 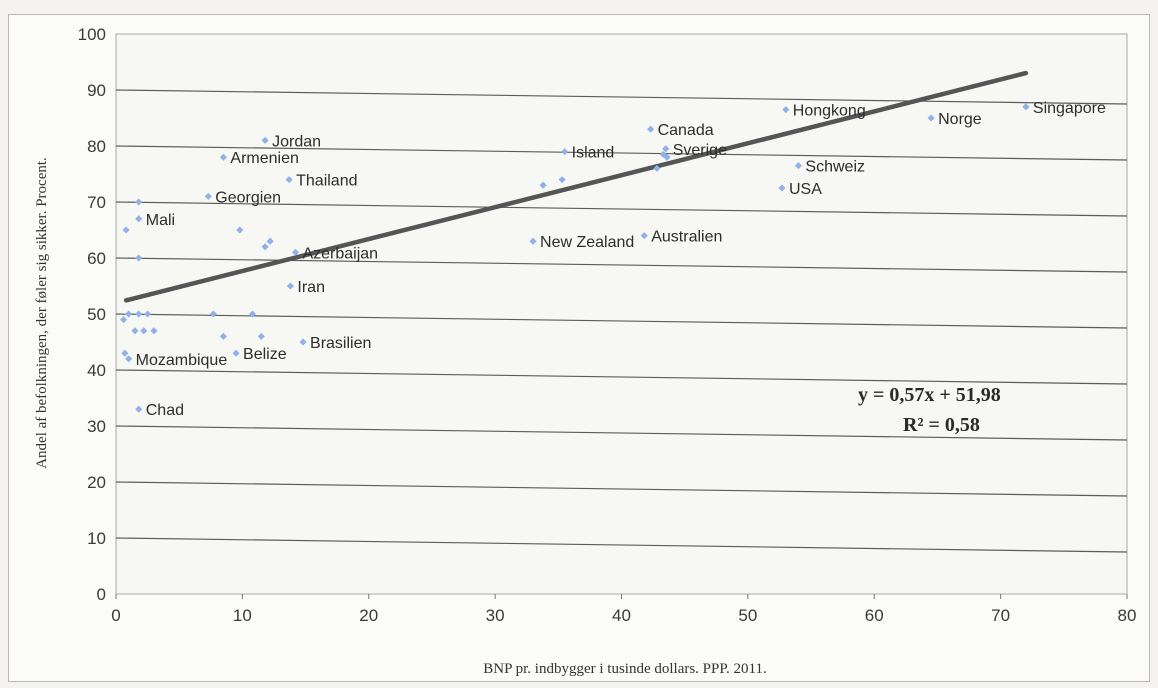 I want to click on x-tick-labels: 0 10 20 30 40 50 60 70 80, so click(x=623, y=609).